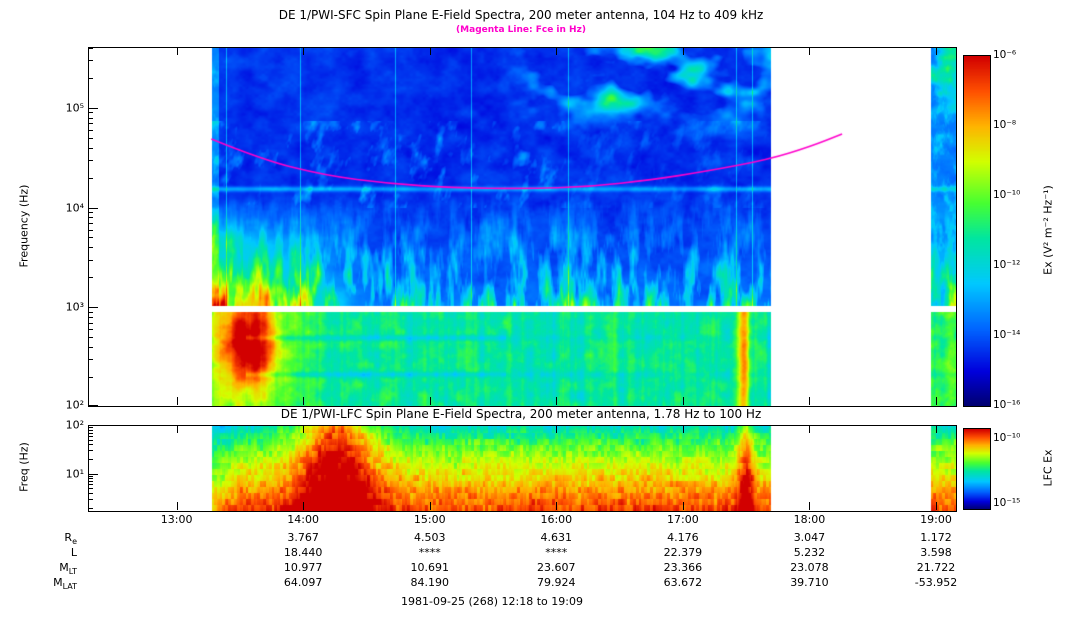 The width and height of the screenshot is (1083, 620). What do you see at coordinates (683, 519) in the screenshot?
I see `x-tick-label: 17:00` at bounding box center [683, 519].